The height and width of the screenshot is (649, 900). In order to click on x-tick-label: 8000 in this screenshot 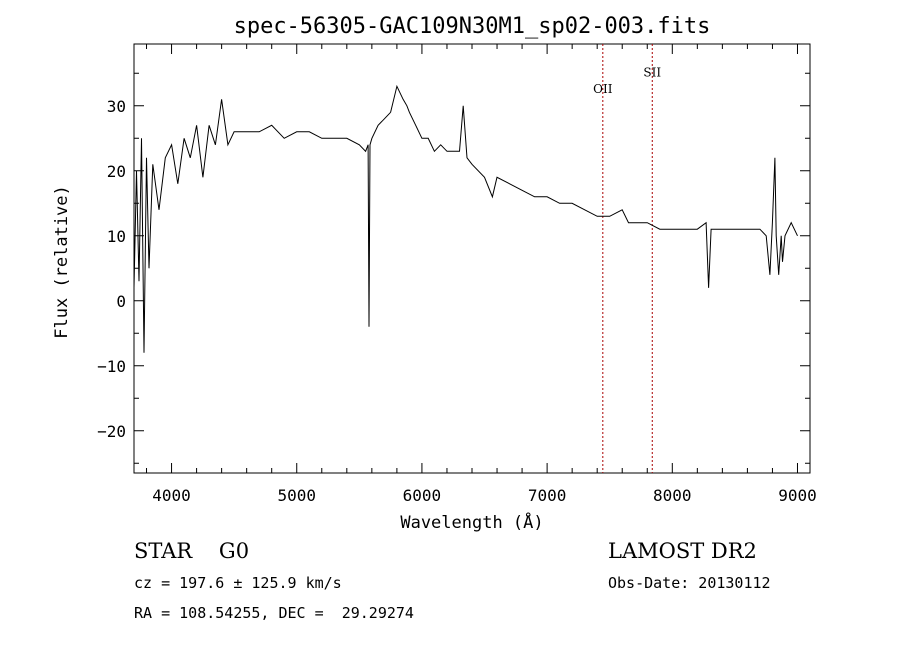, I will do `click(672, 495)`.